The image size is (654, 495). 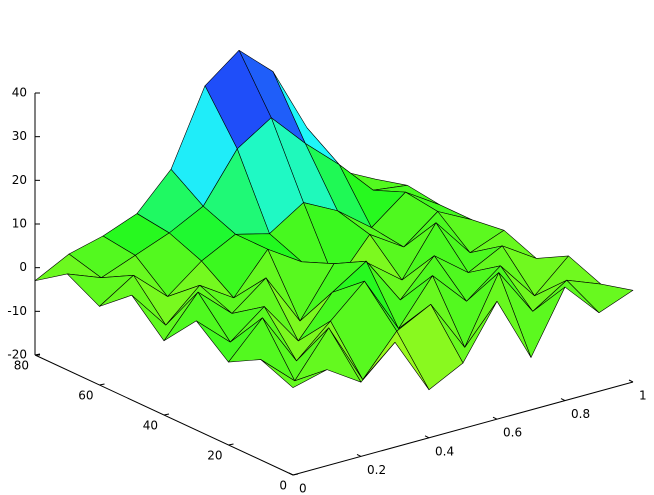 I want to click on z-tick-label: 0, so click(x=23, y=267).